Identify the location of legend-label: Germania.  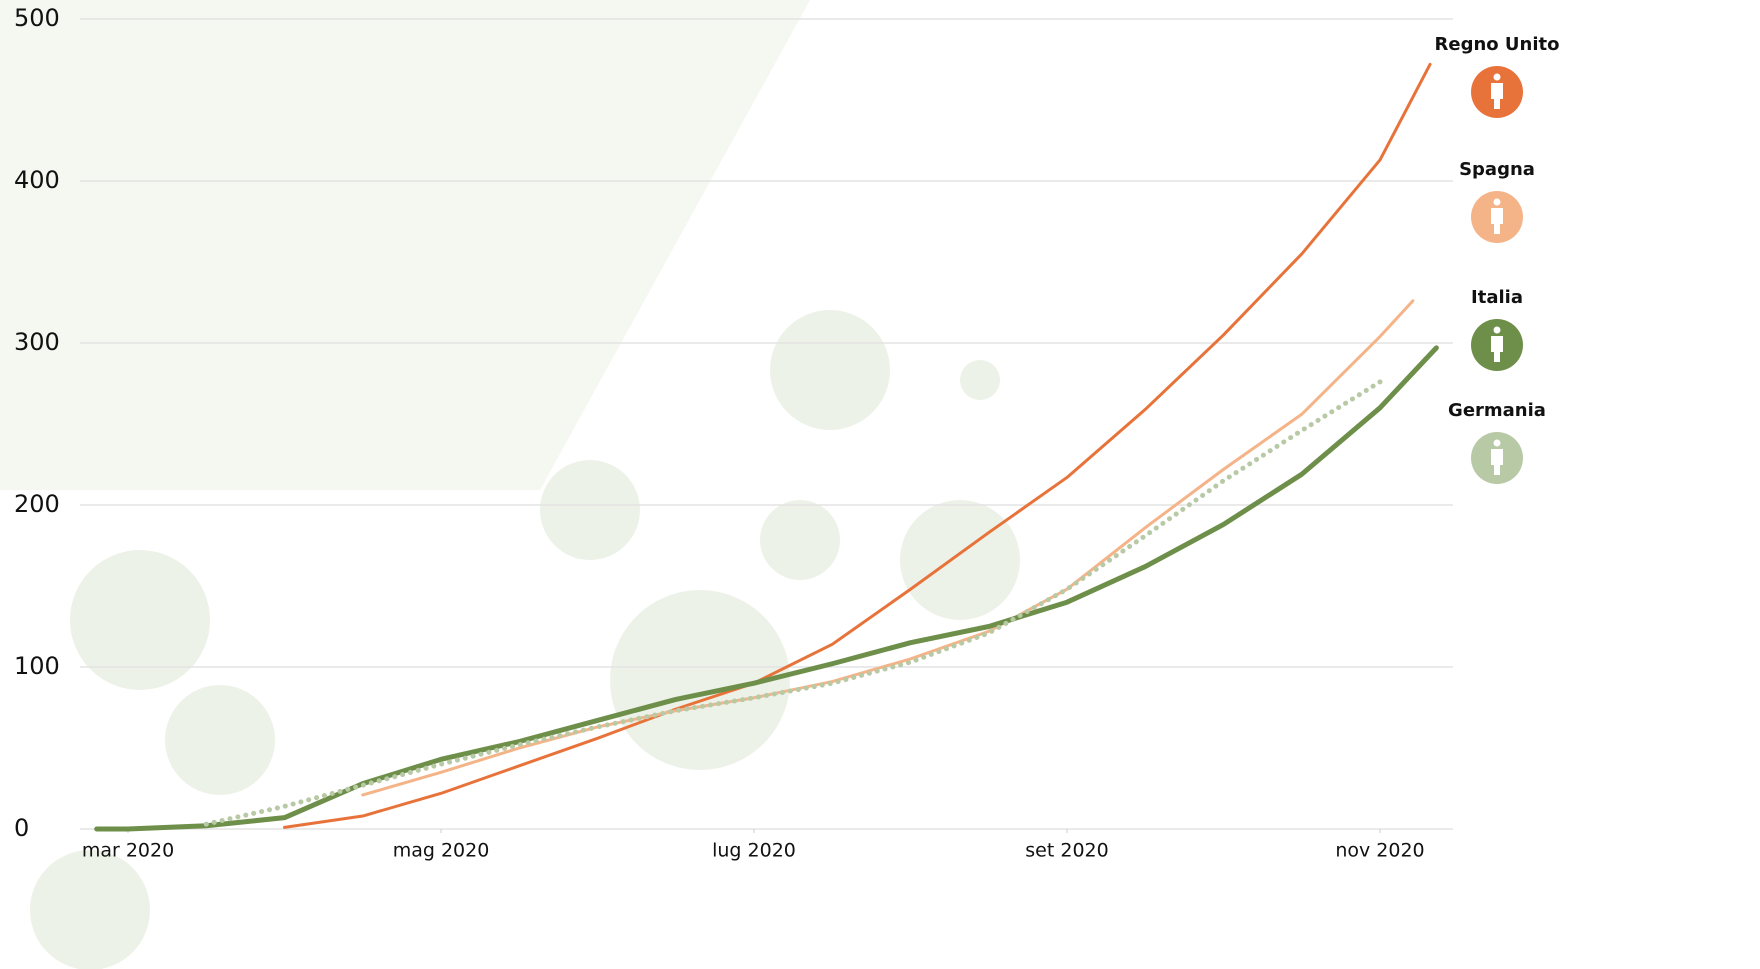
(1497, 410).